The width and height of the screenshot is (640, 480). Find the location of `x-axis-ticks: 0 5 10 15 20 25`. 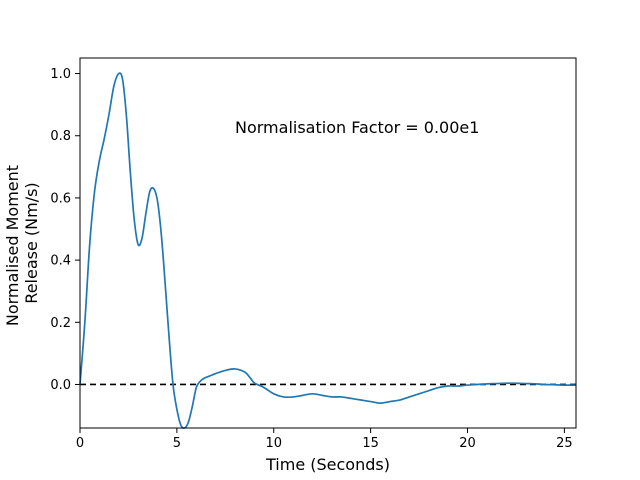

x-axis-ticks: 0 5 10 15 20 25 is located at coordinates (324, 439).